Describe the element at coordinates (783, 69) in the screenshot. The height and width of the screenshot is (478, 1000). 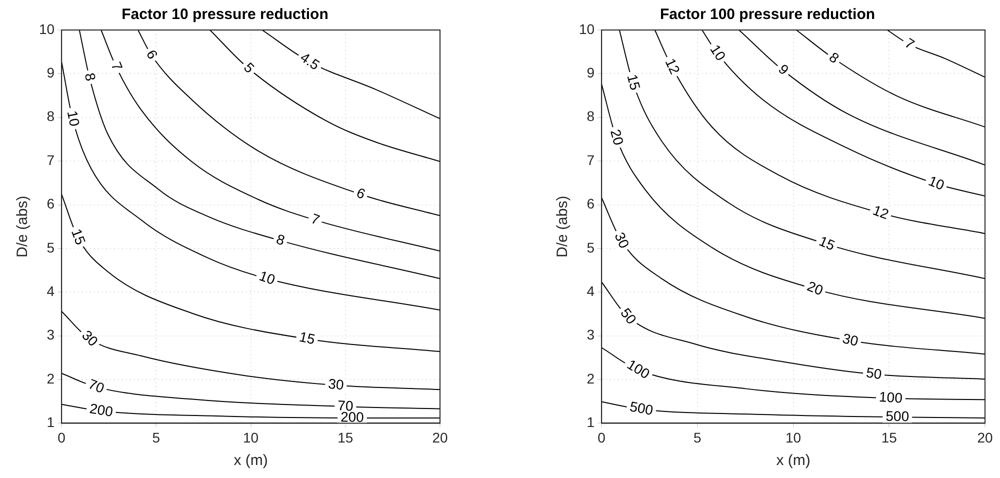
I see `annotation: 9` at that location.